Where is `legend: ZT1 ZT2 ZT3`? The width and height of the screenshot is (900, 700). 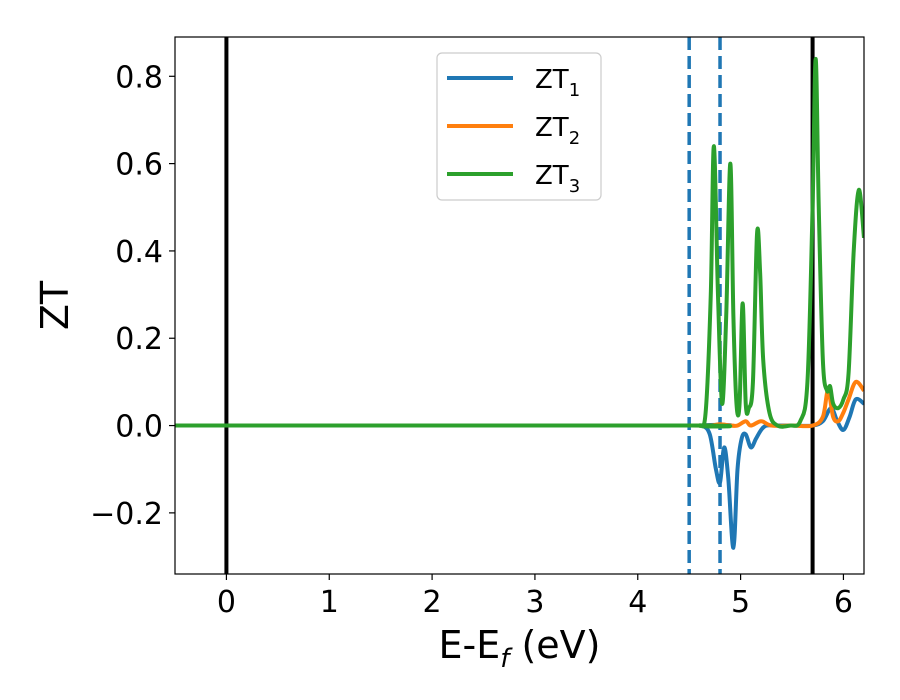 legend: ZT1 ZT2 ZT3 is located at coordinates (519, 126).